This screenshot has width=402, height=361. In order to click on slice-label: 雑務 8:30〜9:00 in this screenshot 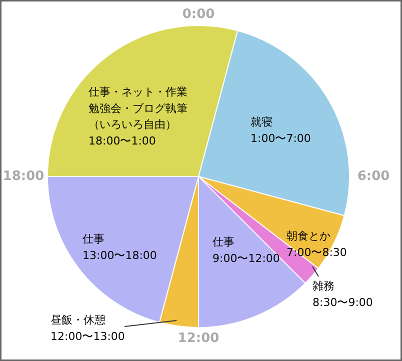, I will do `click(342, 294)`.